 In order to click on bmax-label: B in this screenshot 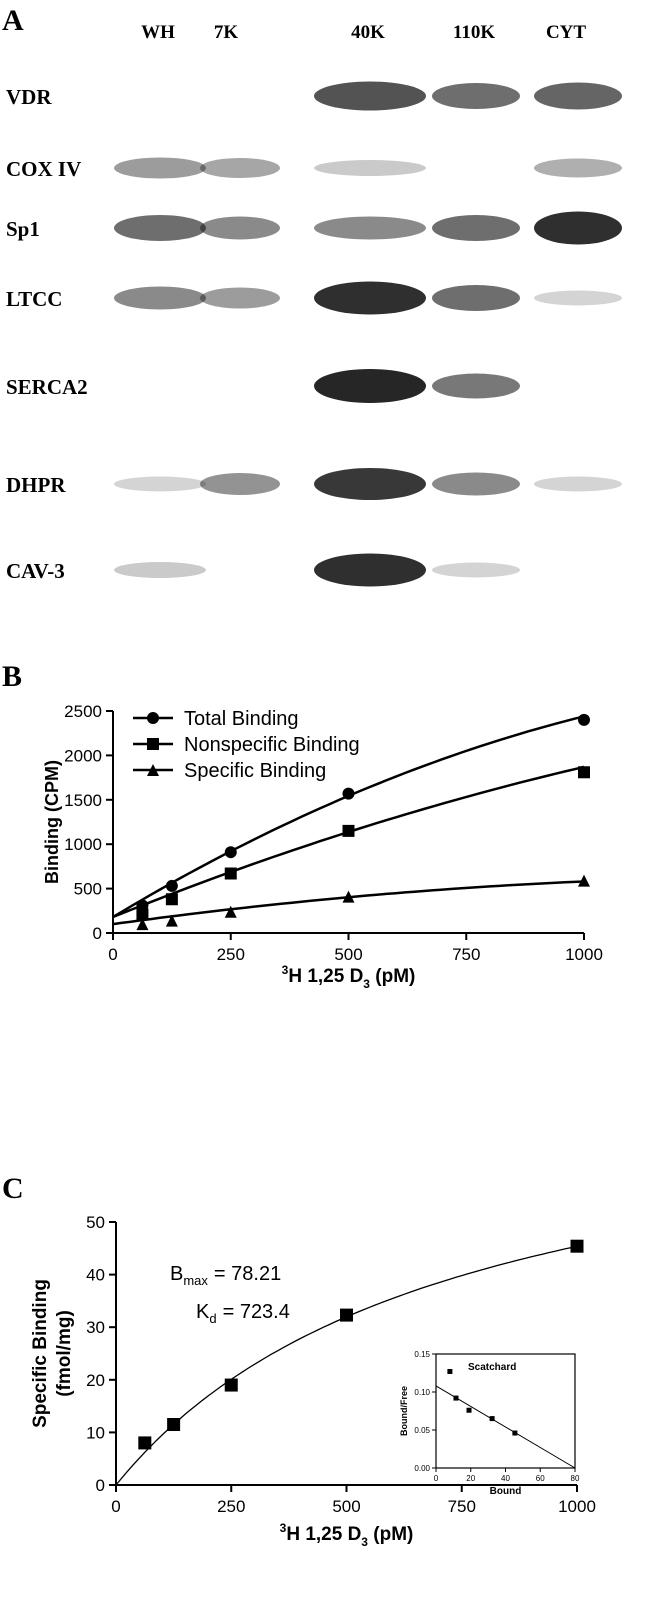, I will do `click(176, 1274)`.